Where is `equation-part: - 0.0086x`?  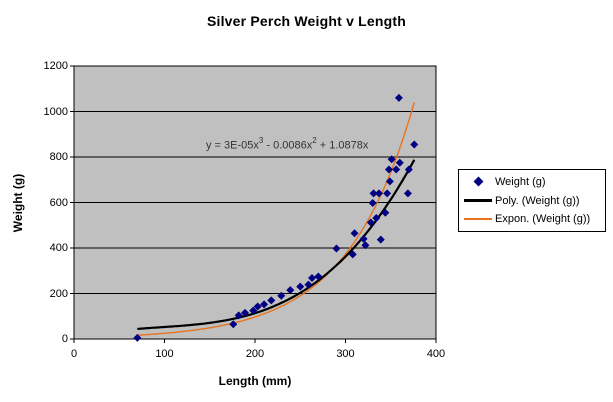
equation-part: - 0.0086x is located at coordinates (288, 145).